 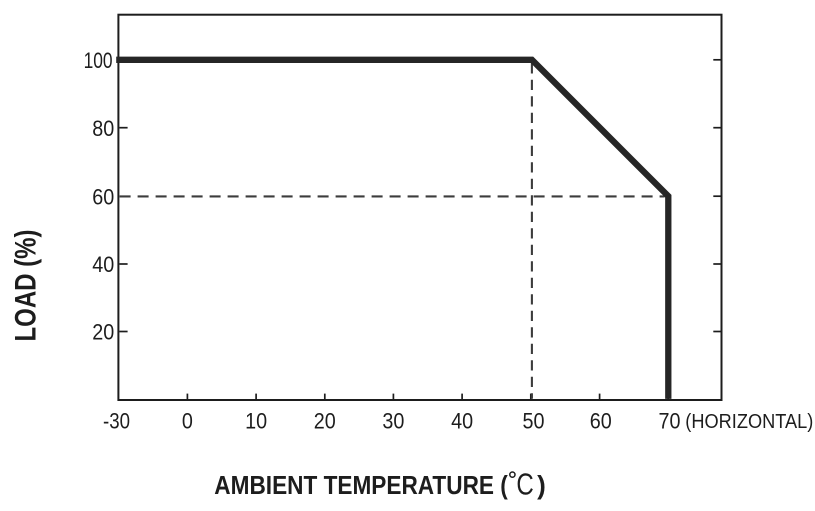 I want to click on svg-text: LOAD (%), so click(x=25, y=286).